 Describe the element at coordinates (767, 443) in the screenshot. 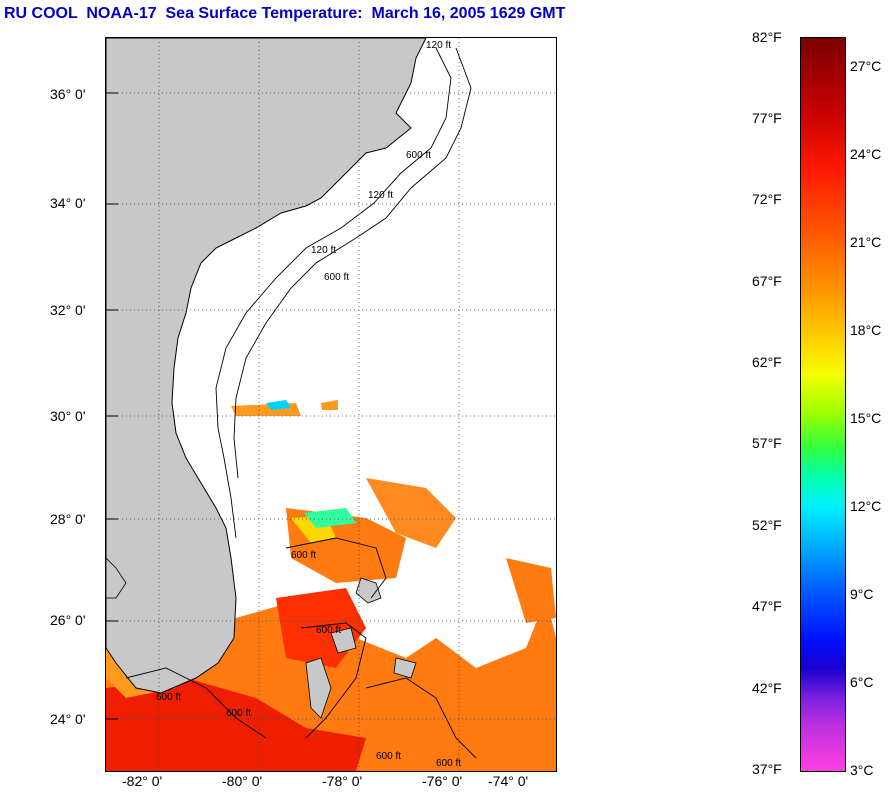

I see `colorbar-f-label: 57°F` at that location.